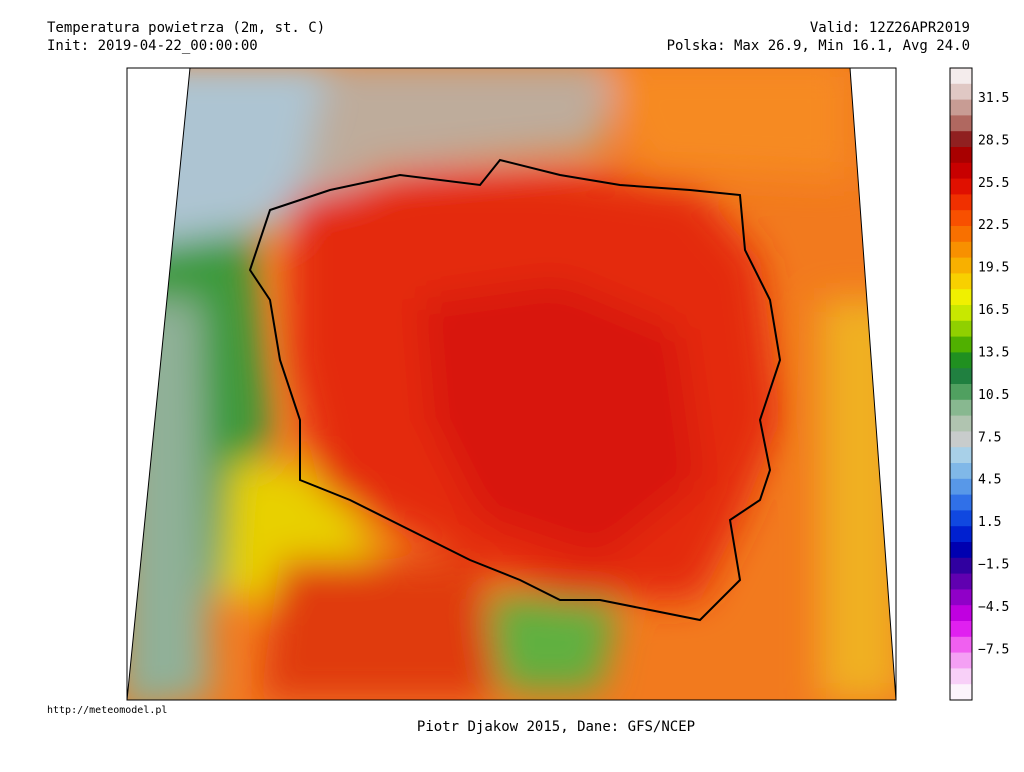 The width and height of the screenshot is (1024, 772). I want to click on colorbar-label: 10.5, so click(993, 395).